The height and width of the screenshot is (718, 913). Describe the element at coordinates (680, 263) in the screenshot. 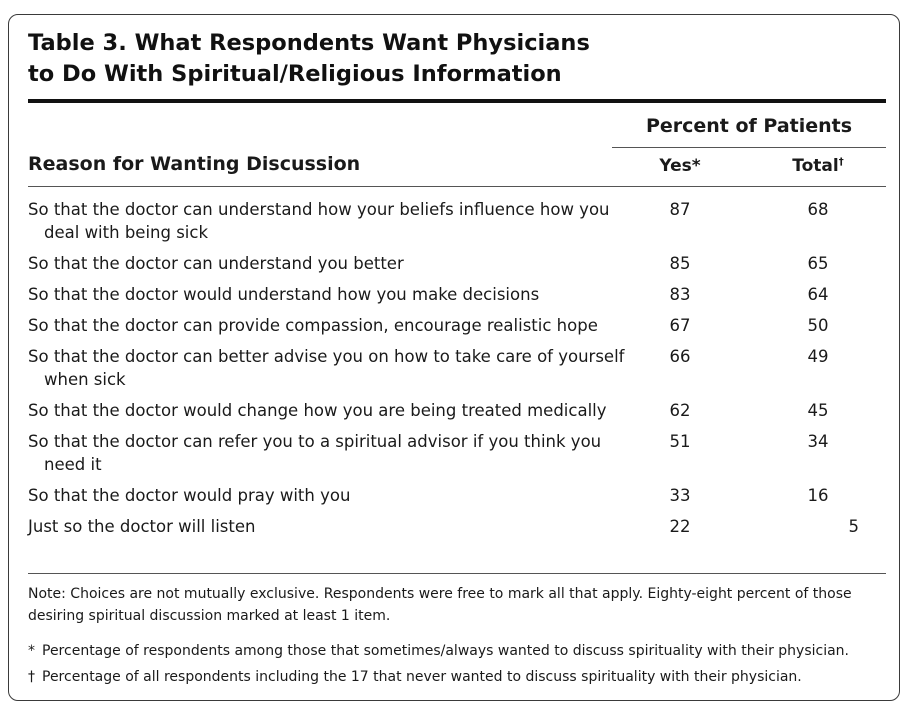

I see `yes-cell: 85` at that location.